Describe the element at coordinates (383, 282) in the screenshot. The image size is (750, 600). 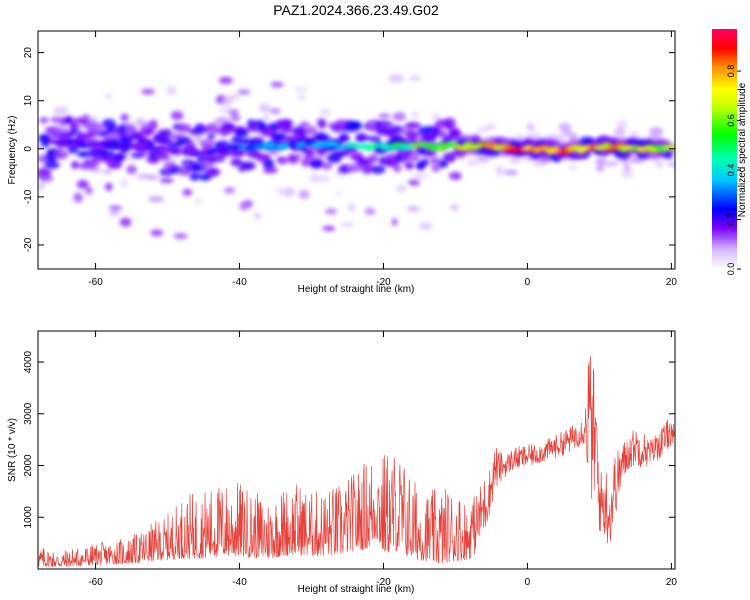
I see `spectrogram-x-tick-label: -20` at that location.